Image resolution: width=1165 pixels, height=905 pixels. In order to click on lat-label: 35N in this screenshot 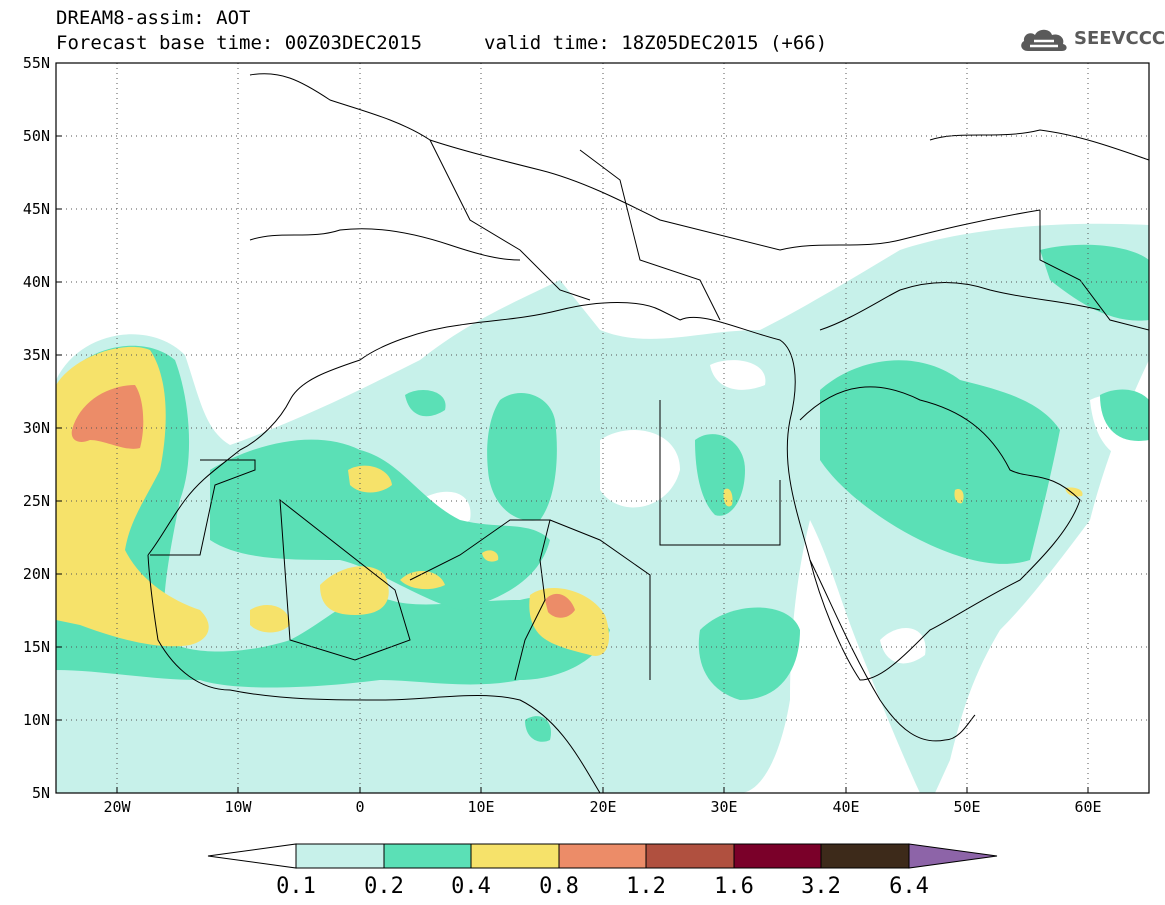, I will do `click(36, 355)`.